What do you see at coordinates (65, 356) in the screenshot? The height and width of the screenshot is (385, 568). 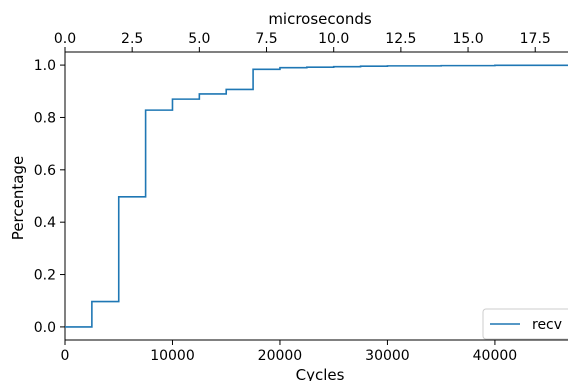 I see `x-tick-label: 0` at bounding box center [65, 356].